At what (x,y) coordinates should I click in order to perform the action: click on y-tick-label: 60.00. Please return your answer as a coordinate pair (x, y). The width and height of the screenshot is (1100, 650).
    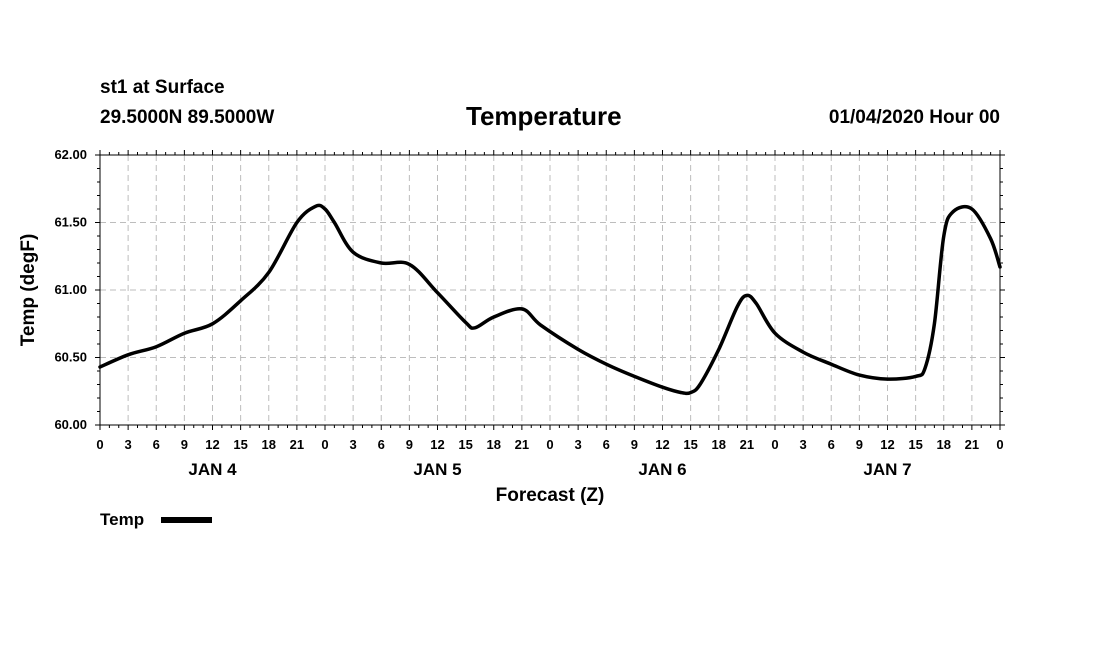
    Looking at the image, I should click on (70, 424).